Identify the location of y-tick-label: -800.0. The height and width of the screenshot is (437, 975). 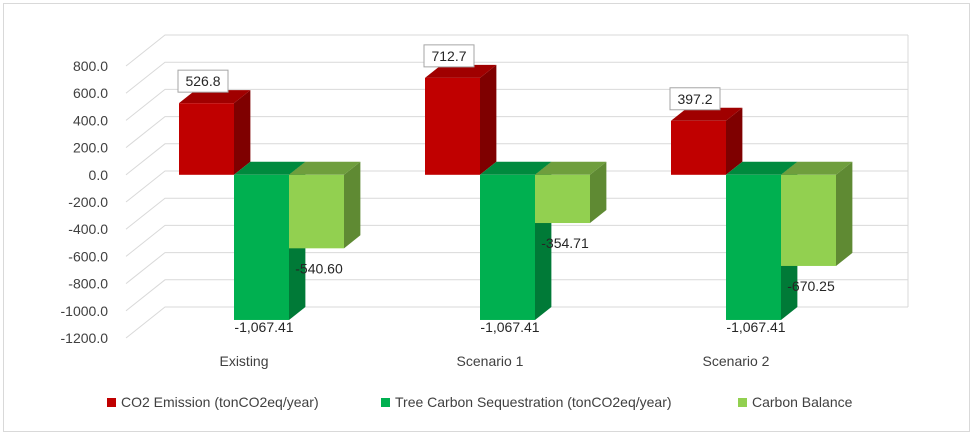
(88, 284).